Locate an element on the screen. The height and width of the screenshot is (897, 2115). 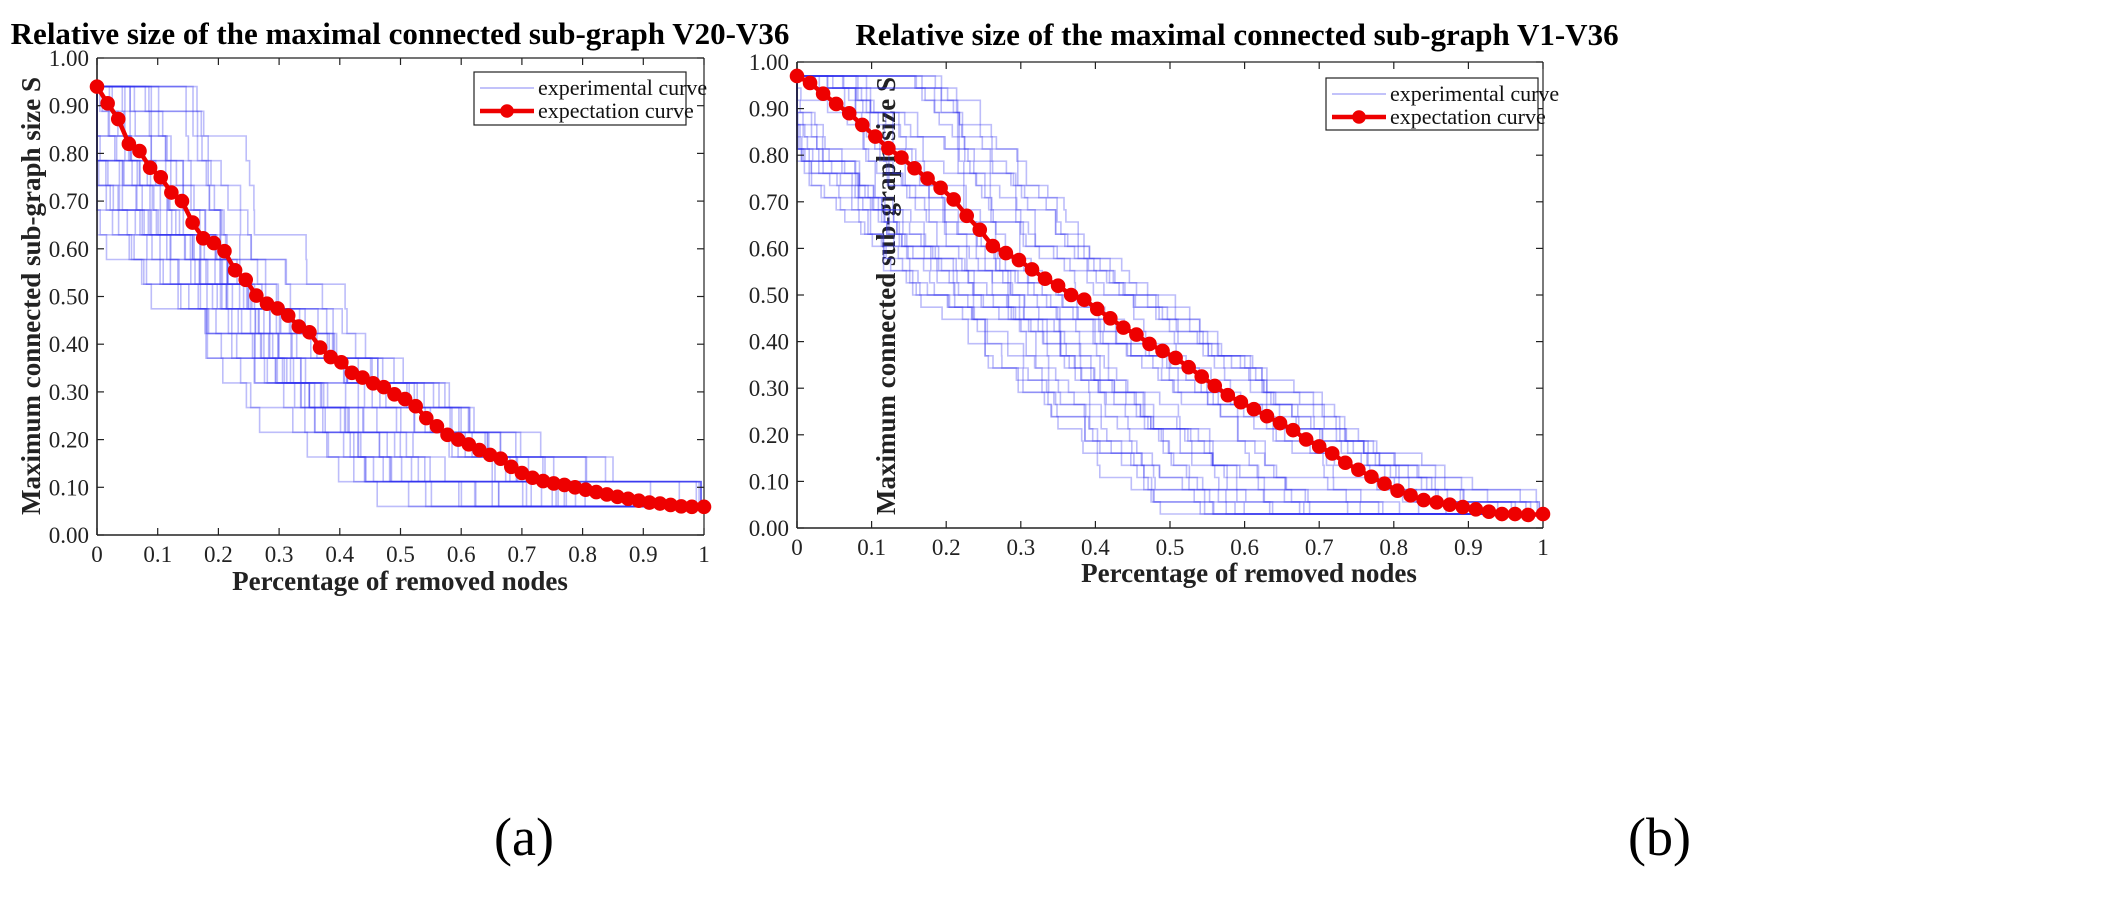
y-tick-label: 0.80 is located at coordinates (769, 155).